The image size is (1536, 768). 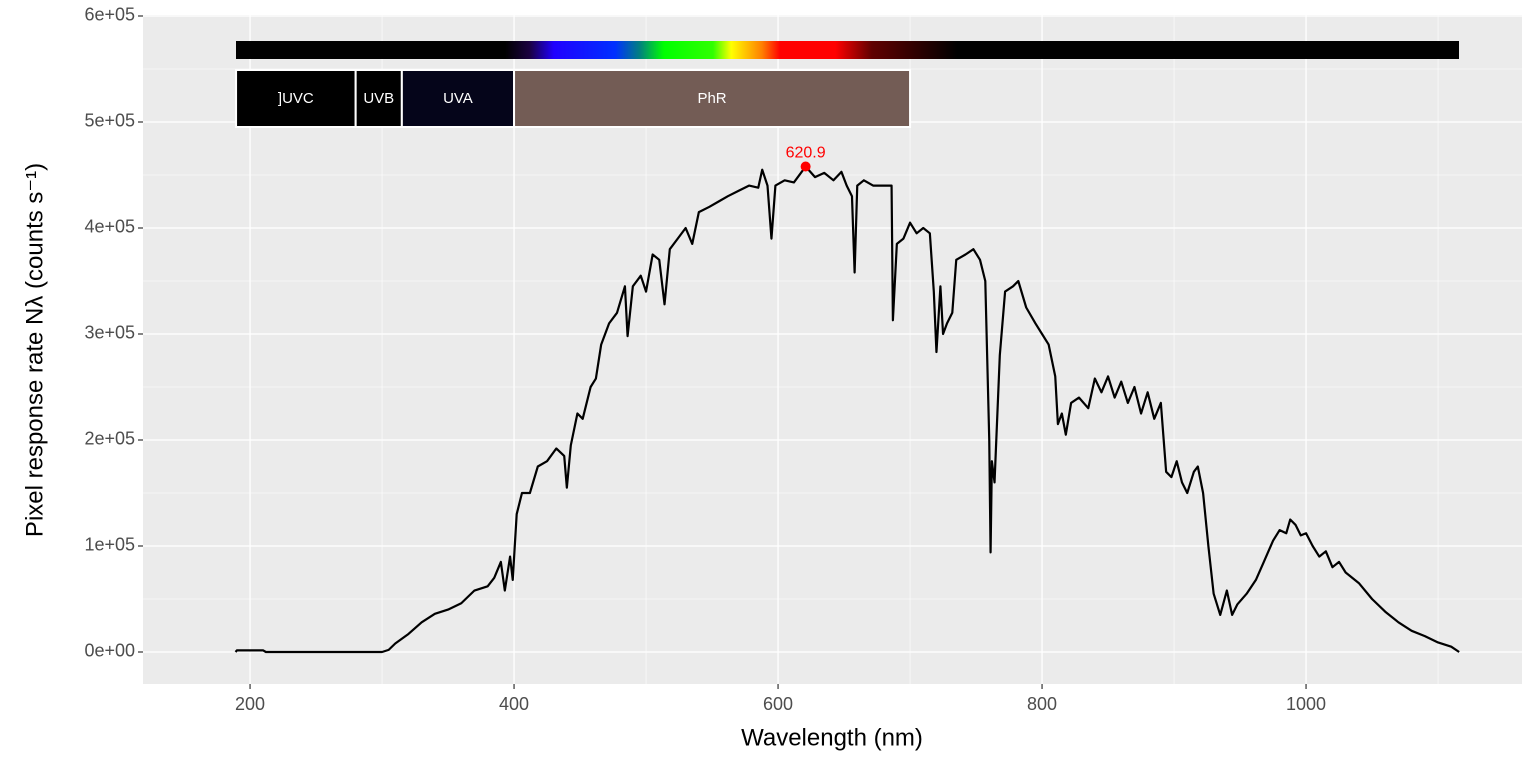 I want to click on y-tick-label: 3e+05, so click(x=109, y=333).